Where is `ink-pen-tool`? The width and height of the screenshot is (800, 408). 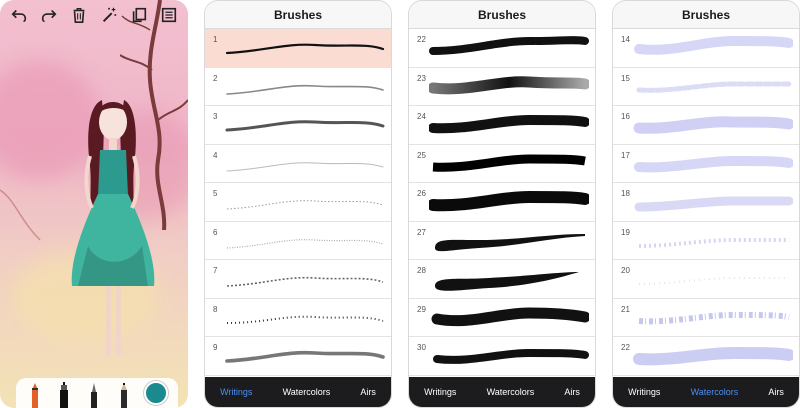
ink-pen-tool is located at coordinates (64, 394).